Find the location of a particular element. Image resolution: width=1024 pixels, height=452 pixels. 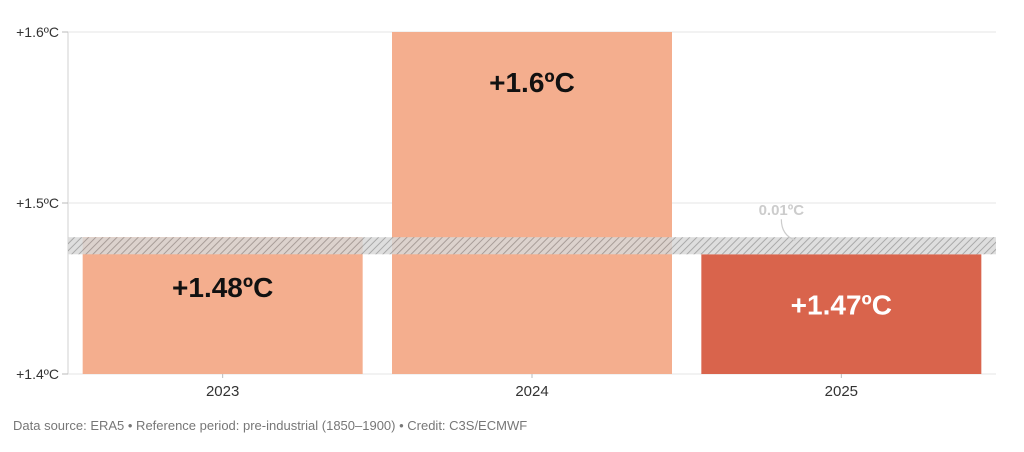

bar-2023 is located at coordinates (222, 305).